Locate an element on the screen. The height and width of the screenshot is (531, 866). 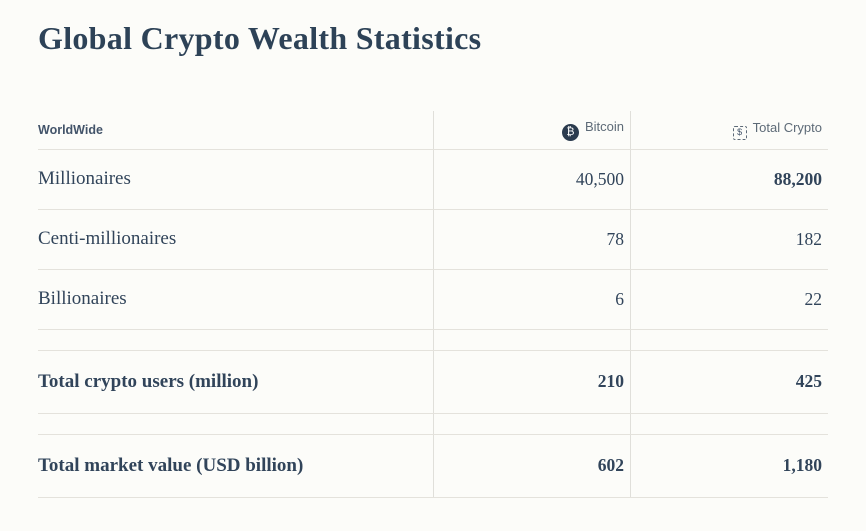
header-bitcoin-label: Bitcoin is located at coordinates (604, 126).